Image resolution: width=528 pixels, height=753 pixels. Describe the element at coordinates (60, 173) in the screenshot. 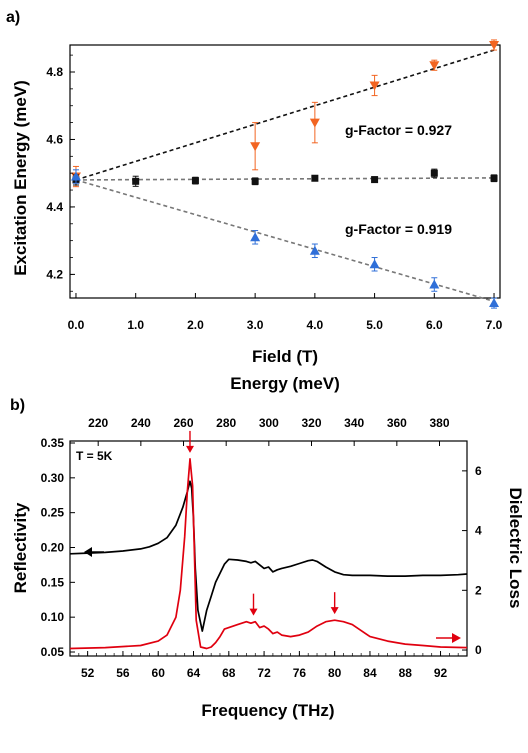

I see `panel-a-y-ticks: 4.2 4.4 4.6 4.8` at that location.